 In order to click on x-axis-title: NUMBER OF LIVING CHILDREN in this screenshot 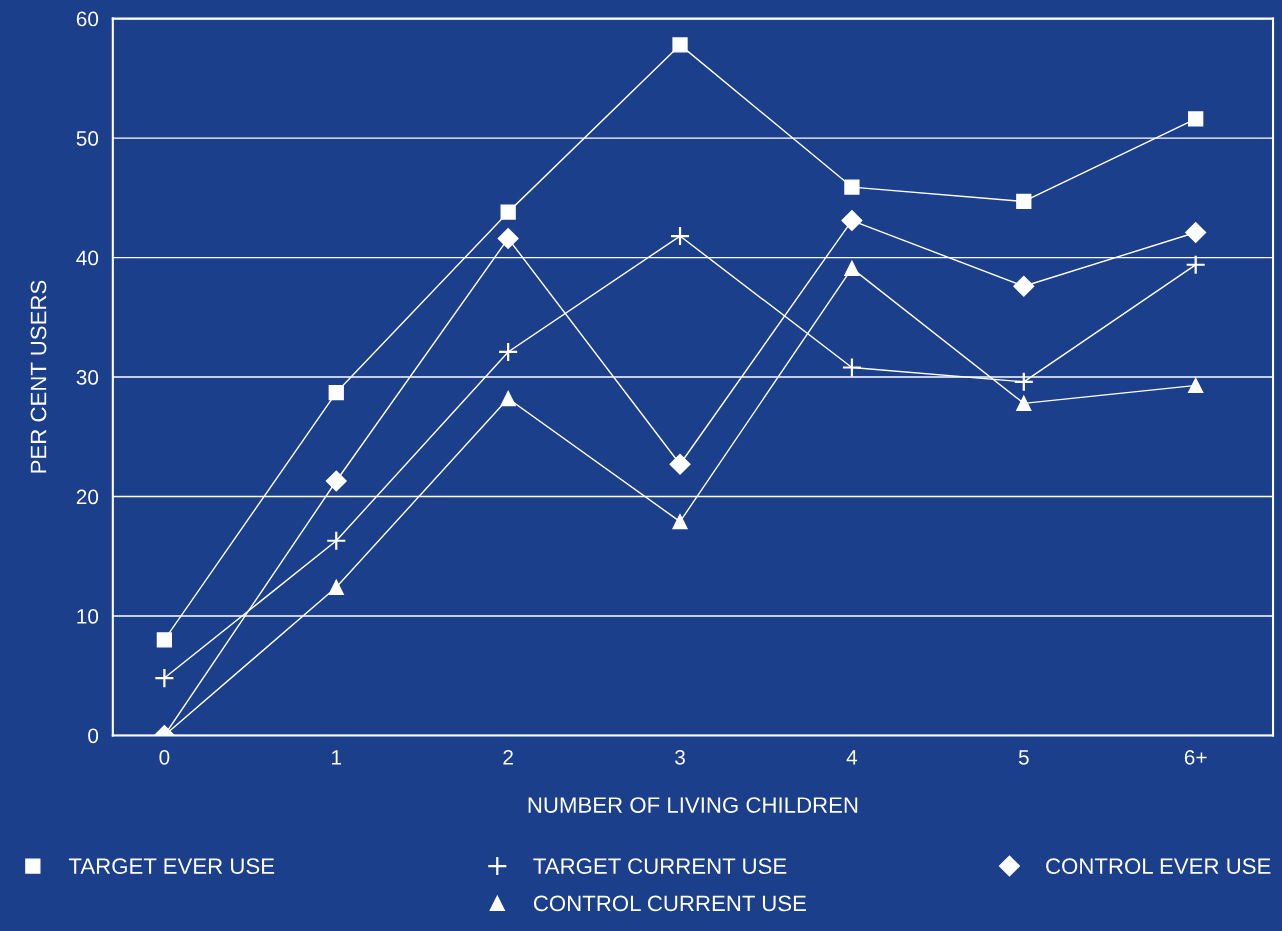, I will do `click(693, 805)`.